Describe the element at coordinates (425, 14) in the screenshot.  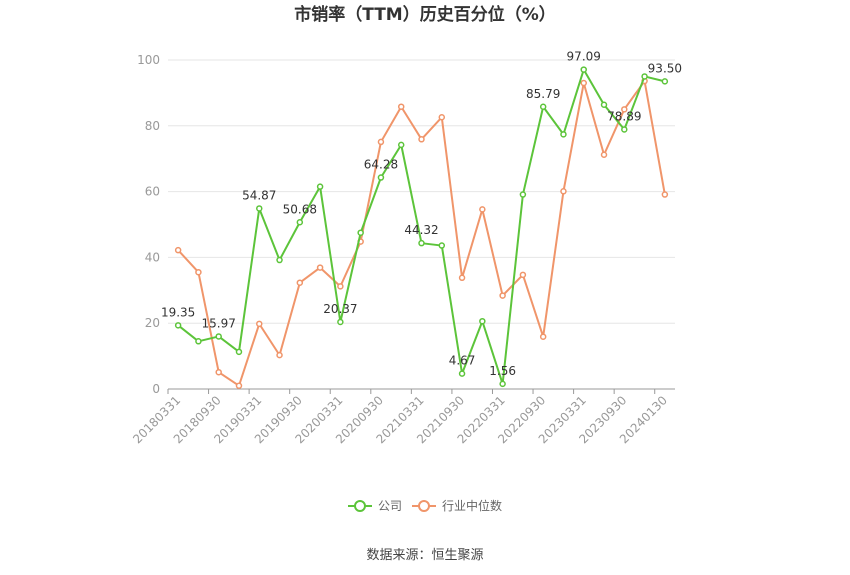
I see `chart-title: 市销率（TTM）历史百分位（%）` at that location.